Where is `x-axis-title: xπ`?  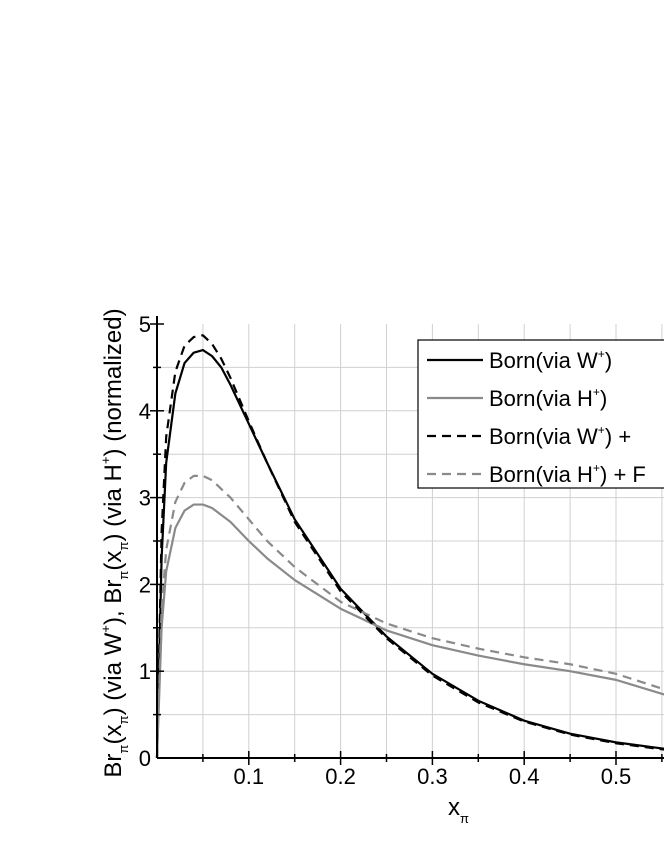
x-axis-title: xπ is located at coordinates (458, 810).